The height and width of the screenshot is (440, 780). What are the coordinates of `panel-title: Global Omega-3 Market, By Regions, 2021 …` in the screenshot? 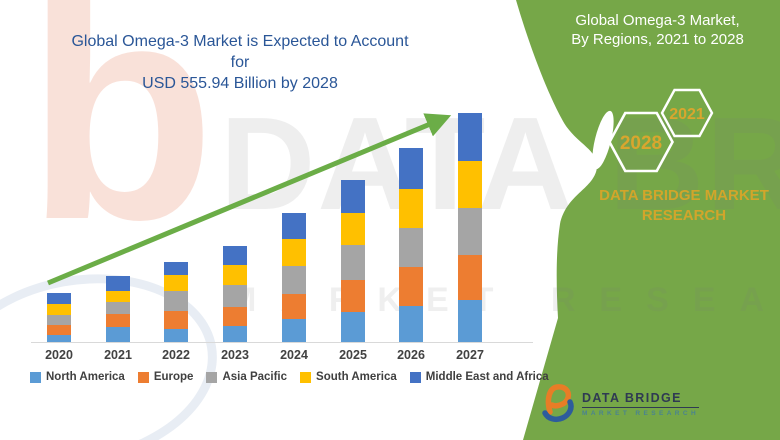 It's located at (657, 30).